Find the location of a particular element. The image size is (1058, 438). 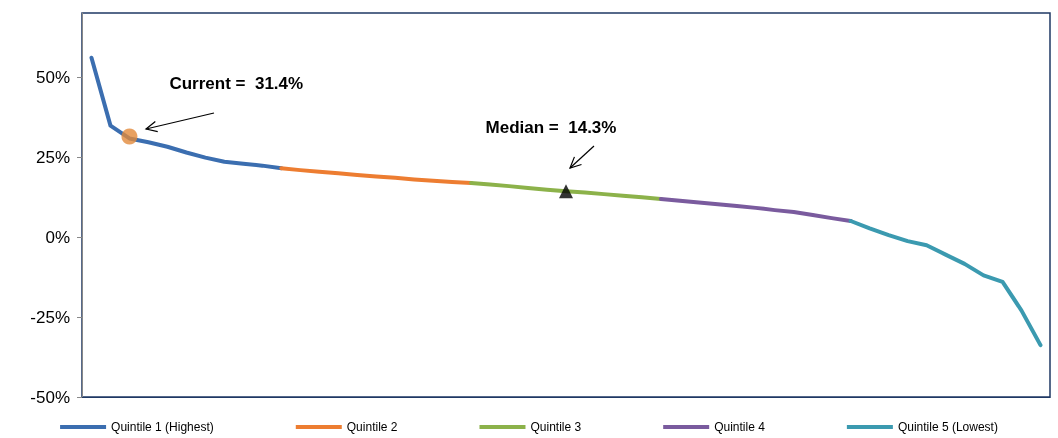

annotation: Median = 14.3% is located at coordinates (551, 127).